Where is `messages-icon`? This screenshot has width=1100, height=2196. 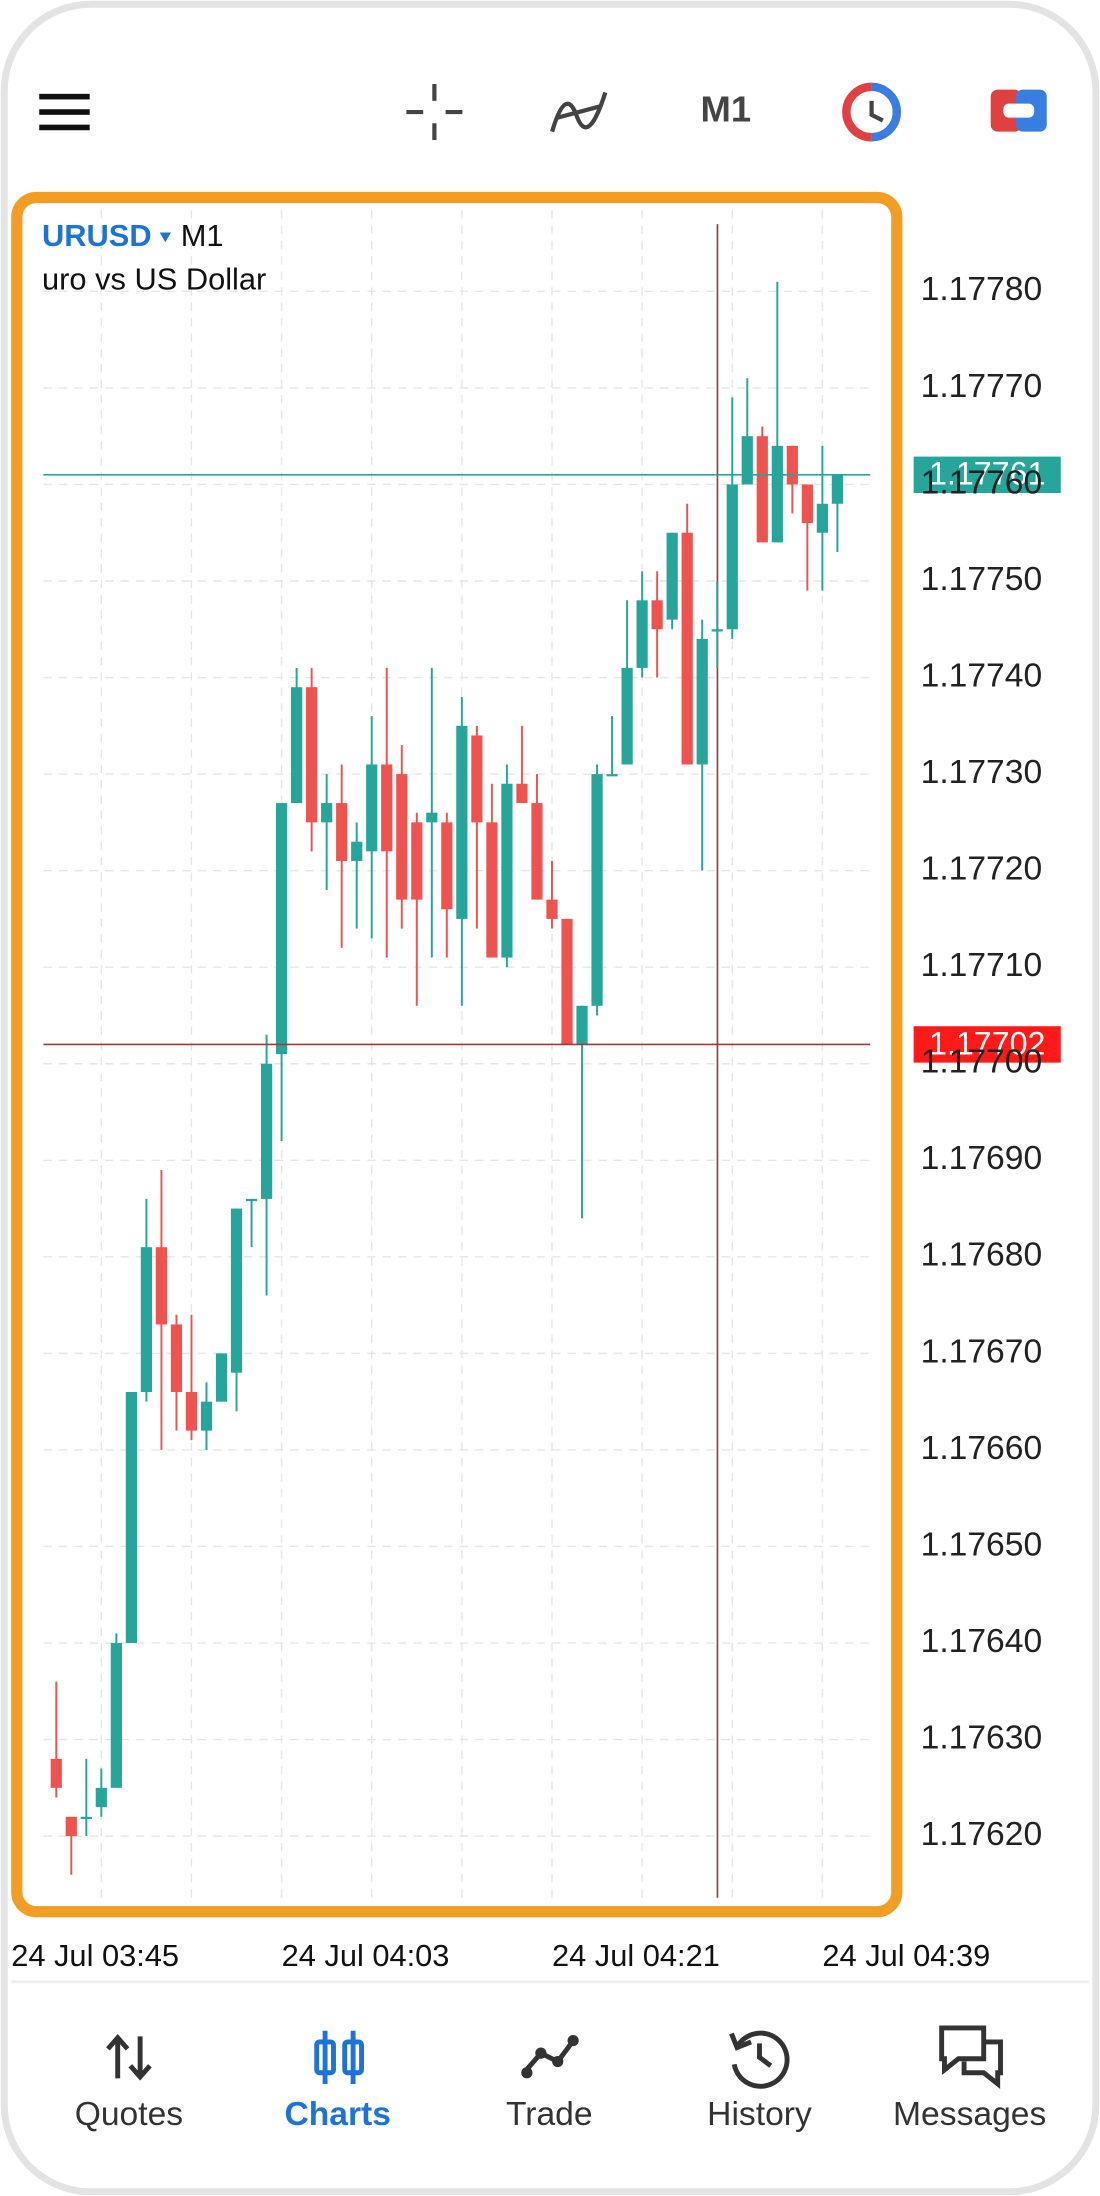
messages-icon is located at coordinates (971, 2057).